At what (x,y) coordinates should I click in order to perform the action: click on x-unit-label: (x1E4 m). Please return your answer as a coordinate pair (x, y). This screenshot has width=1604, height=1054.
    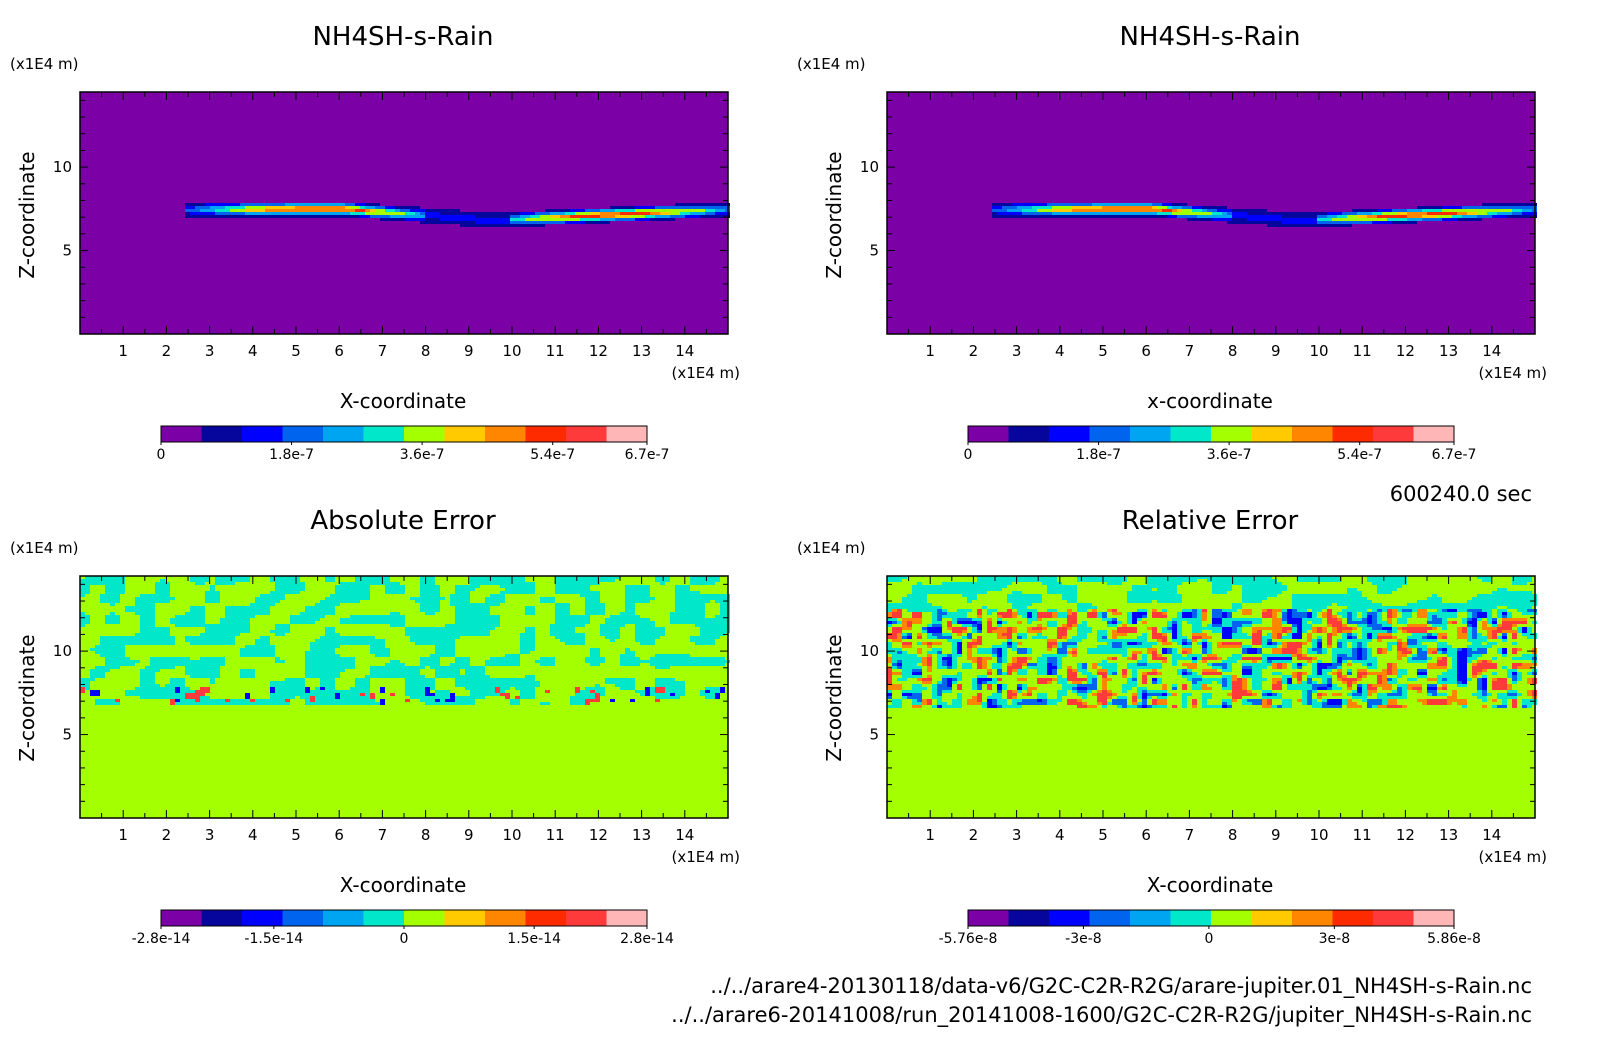
    Looking at the image, I should click on (1512, 373).